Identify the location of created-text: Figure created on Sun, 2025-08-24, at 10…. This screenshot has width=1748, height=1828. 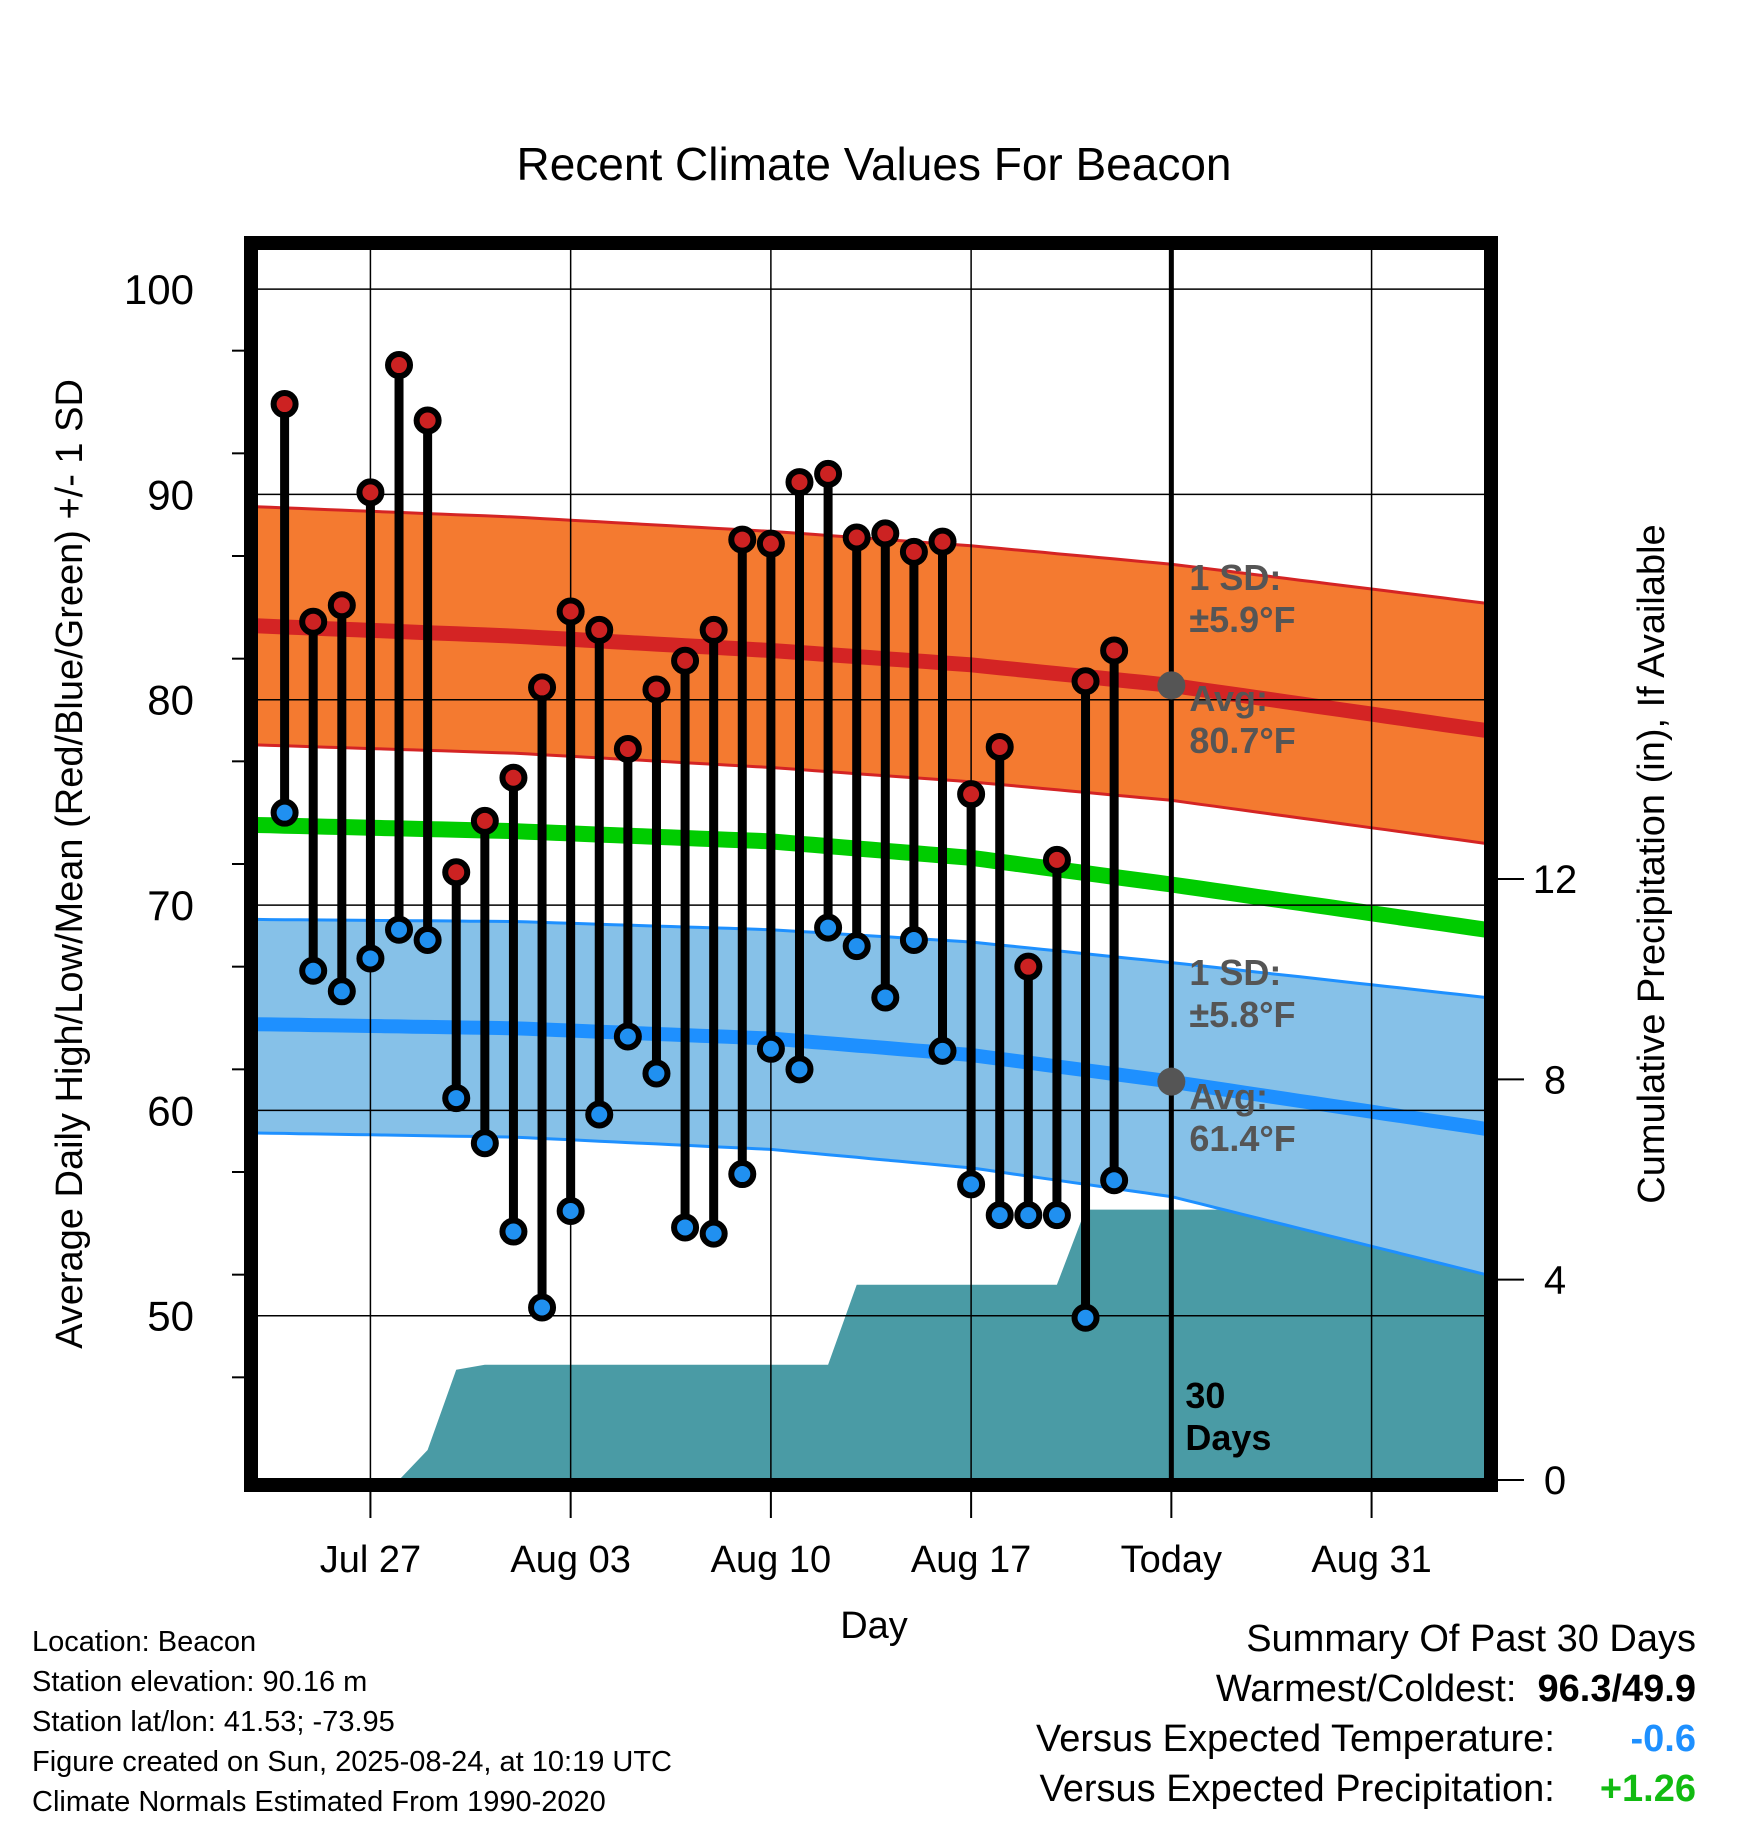
(352, 1762).